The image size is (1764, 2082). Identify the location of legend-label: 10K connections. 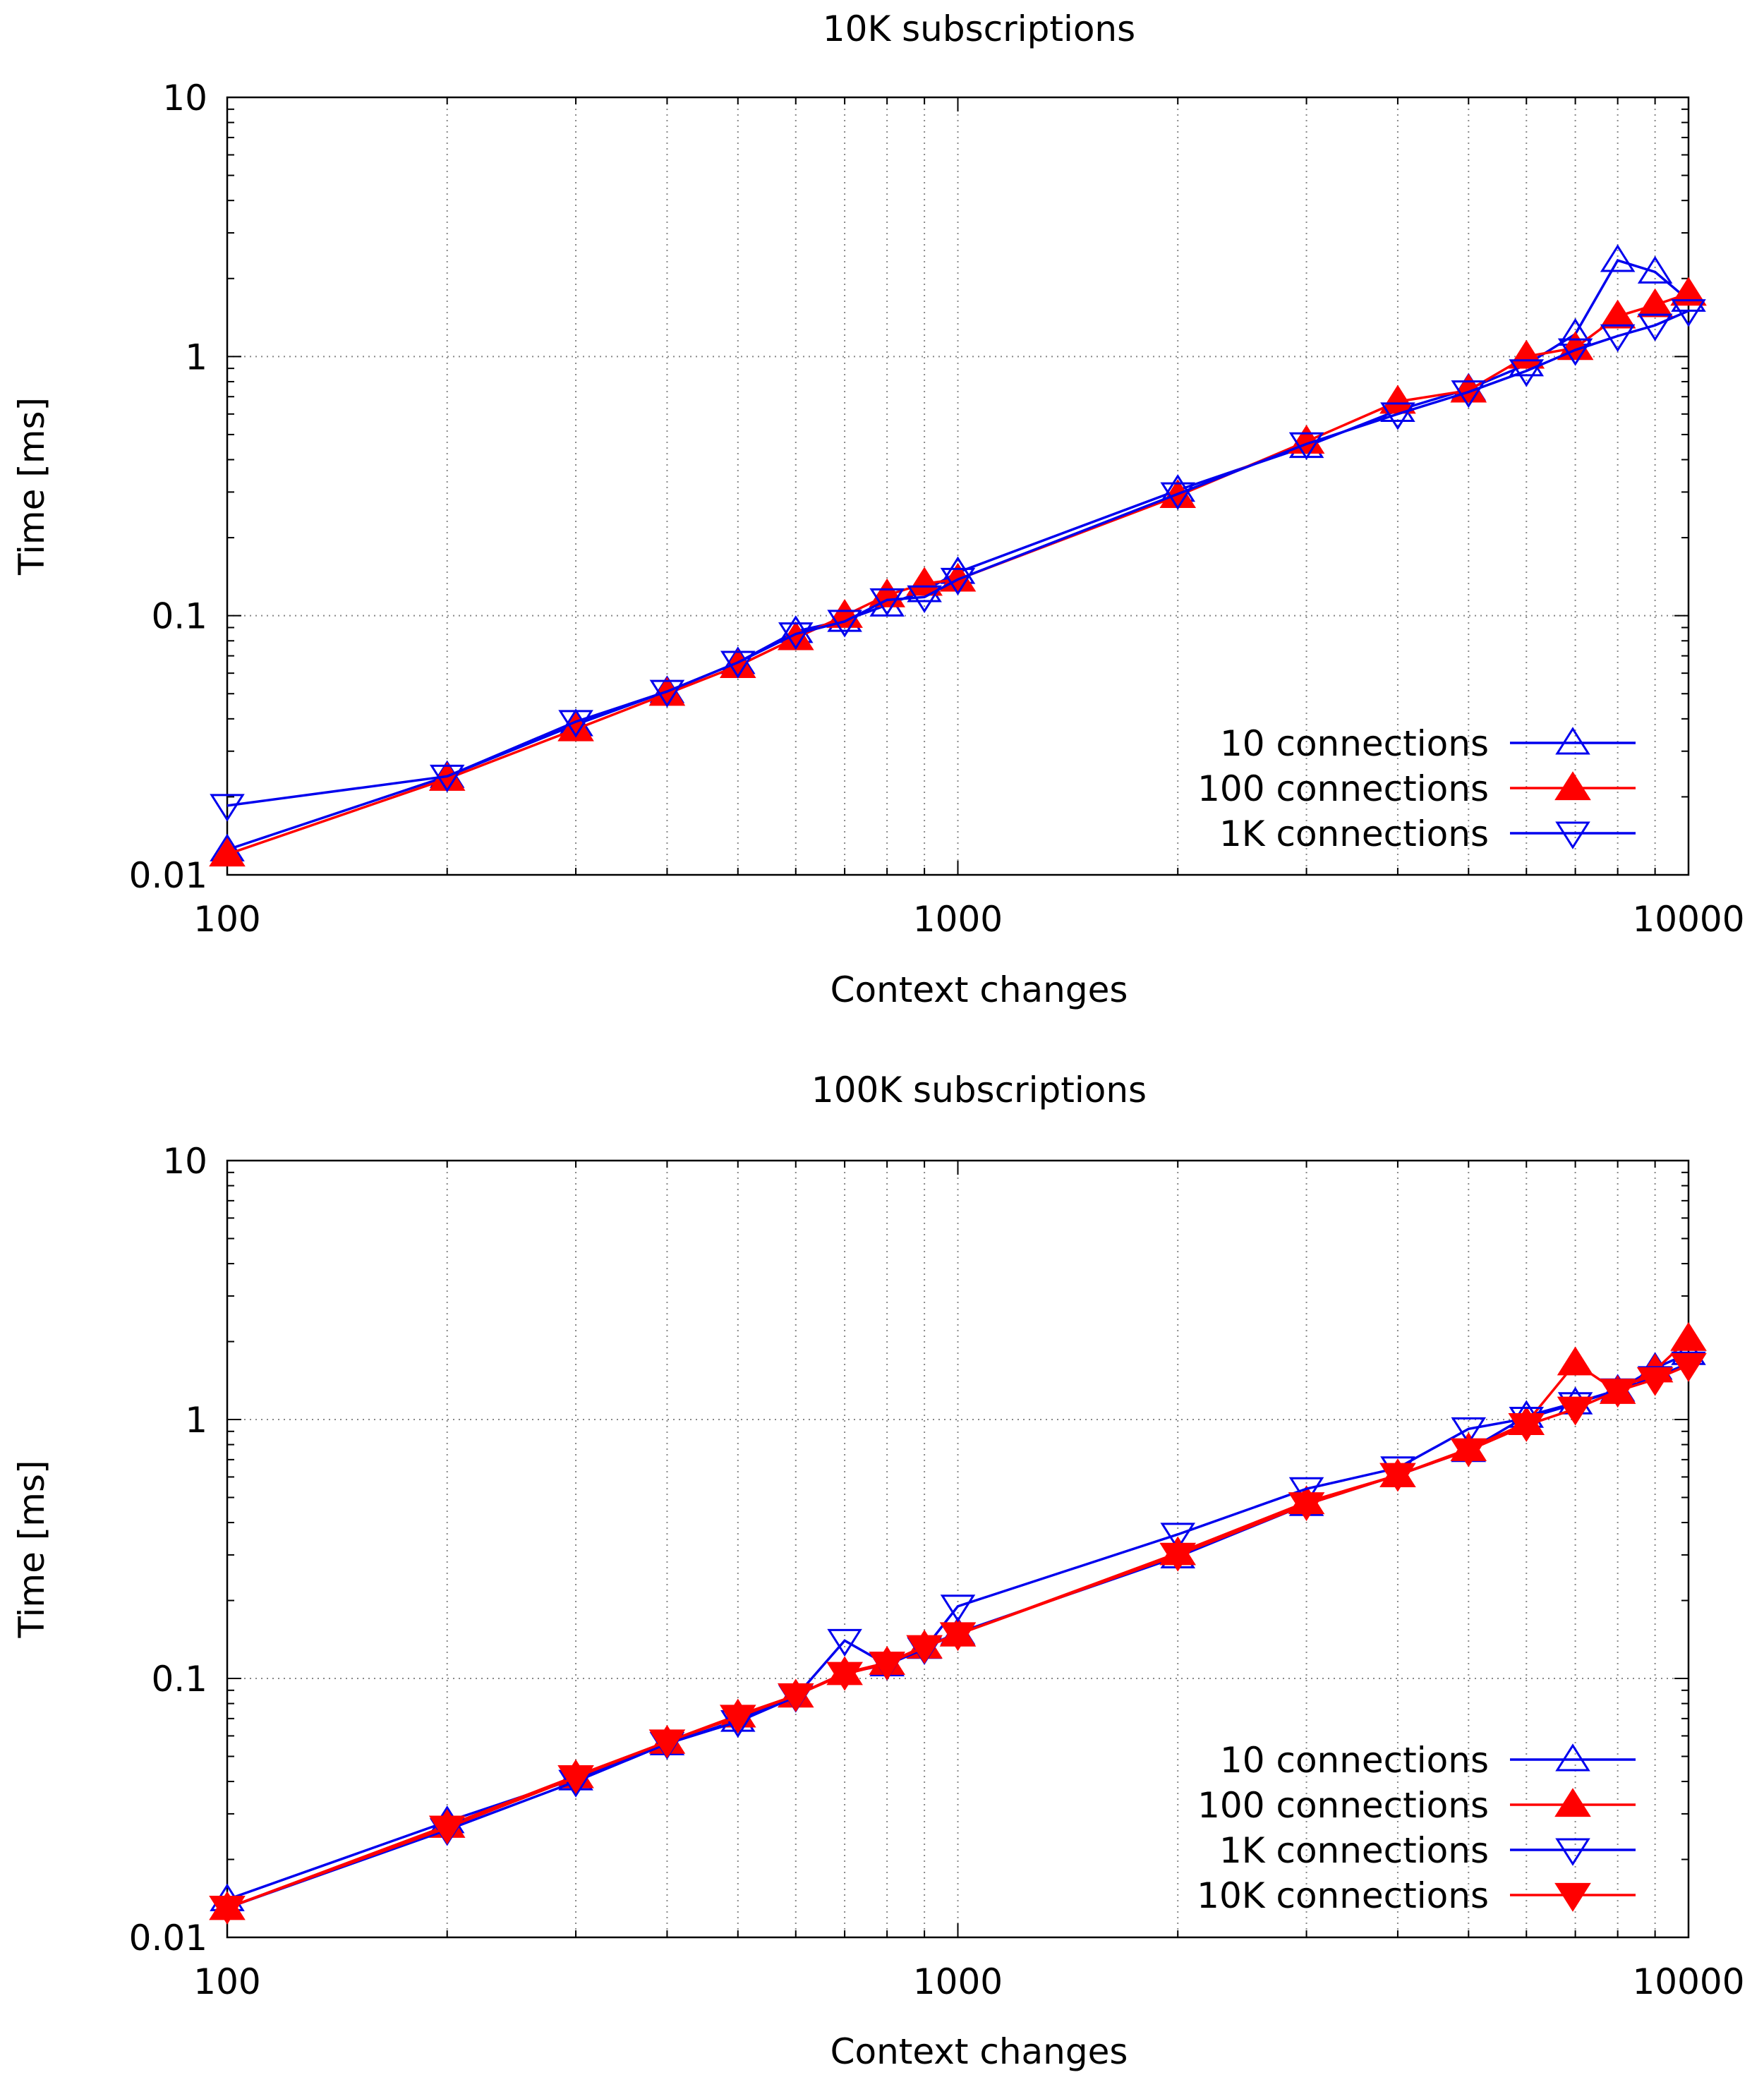
(1343, 1895).